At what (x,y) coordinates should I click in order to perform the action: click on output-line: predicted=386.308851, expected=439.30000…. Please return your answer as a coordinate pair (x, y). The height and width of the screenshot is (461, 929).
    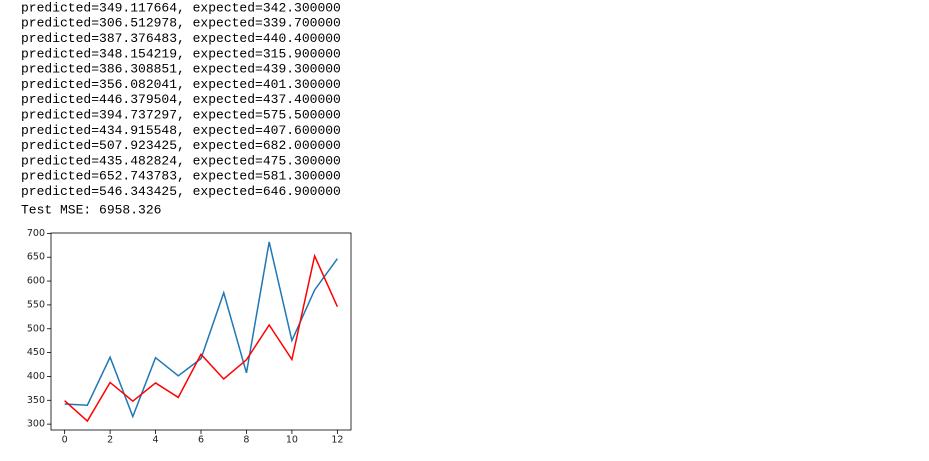
    Looking at the image, I should click on (181, 69).